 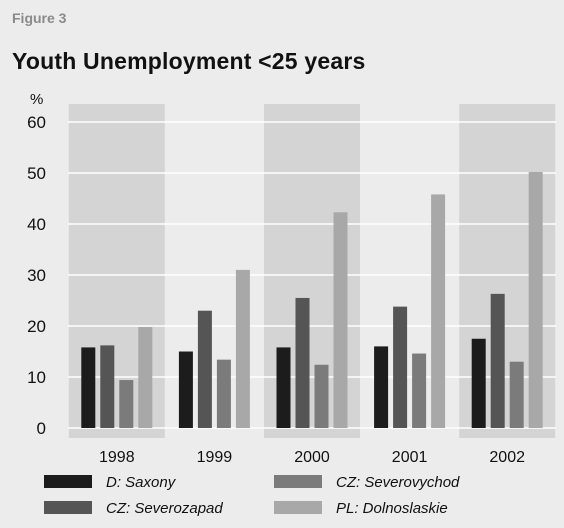 I want to click on figure-label: Figure 3, so click(x=39, y=18).